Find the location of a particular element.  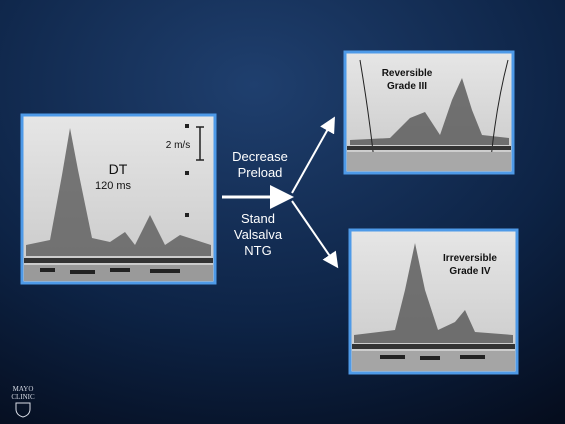

doppler-image-baseline: DT 120 ms 2 m/s is located at coordinates (118, 199).